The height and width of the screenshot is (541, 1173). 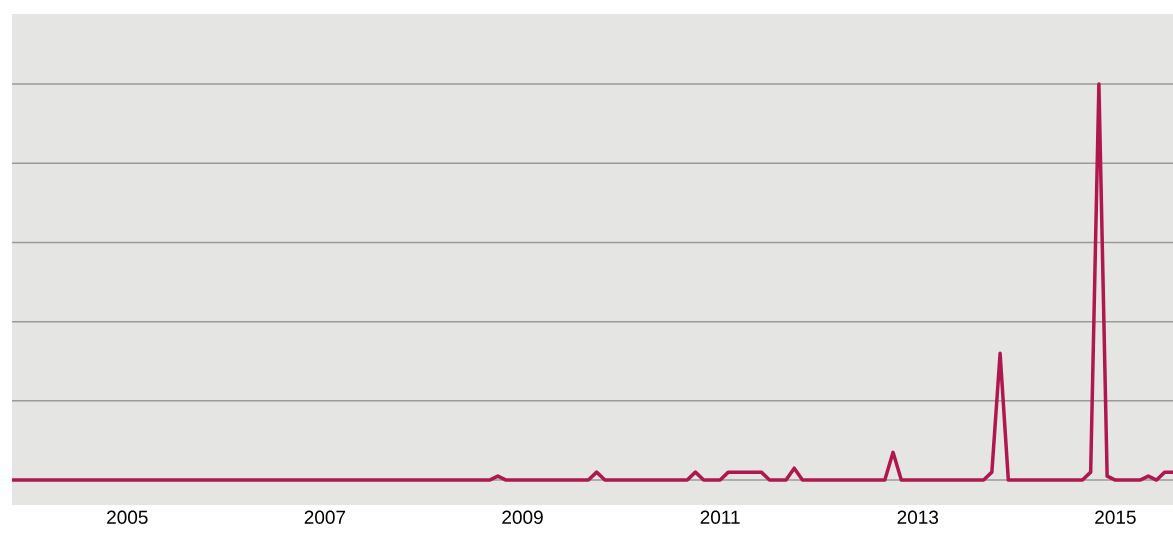 I want to click on x-tick-label: 2013, so click(x=918, y=517).